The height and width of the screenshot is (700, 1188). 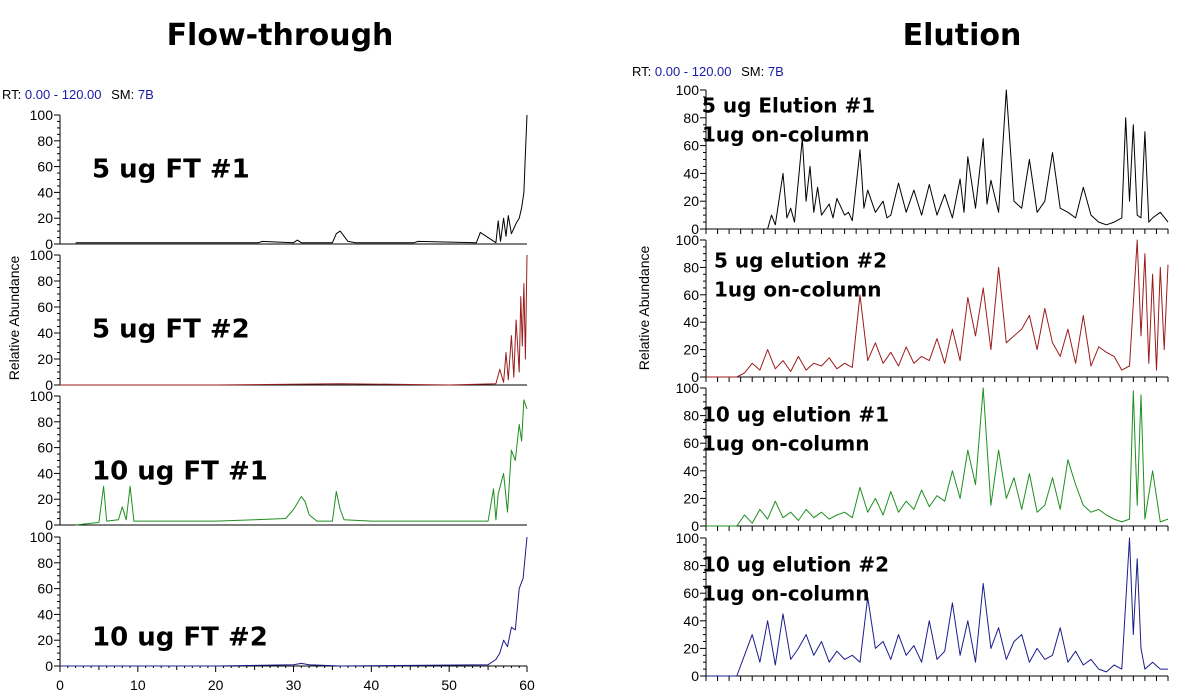 What do you see at coordinates (708, 71) in the screenshot?
I see `elution-rt-line: RT: 0.00 - 120.00 SM: 7B` at bounding box center [708, 71].